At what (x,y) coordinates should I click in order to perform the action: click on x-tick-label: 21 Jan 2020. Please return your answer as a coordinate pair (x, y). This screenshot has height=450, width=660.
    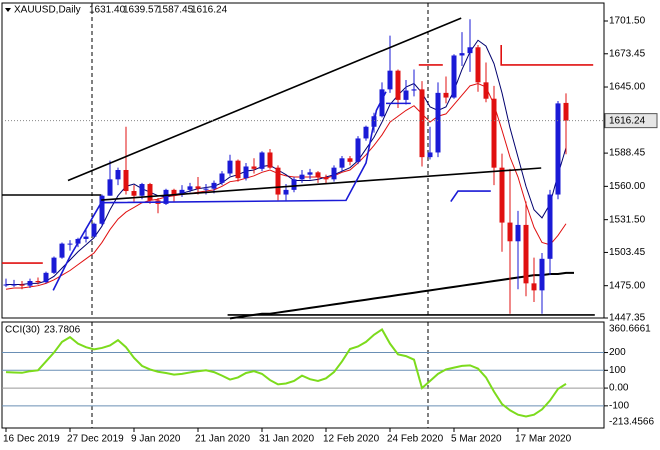
    Looking at the image, I should click on (222, 439).